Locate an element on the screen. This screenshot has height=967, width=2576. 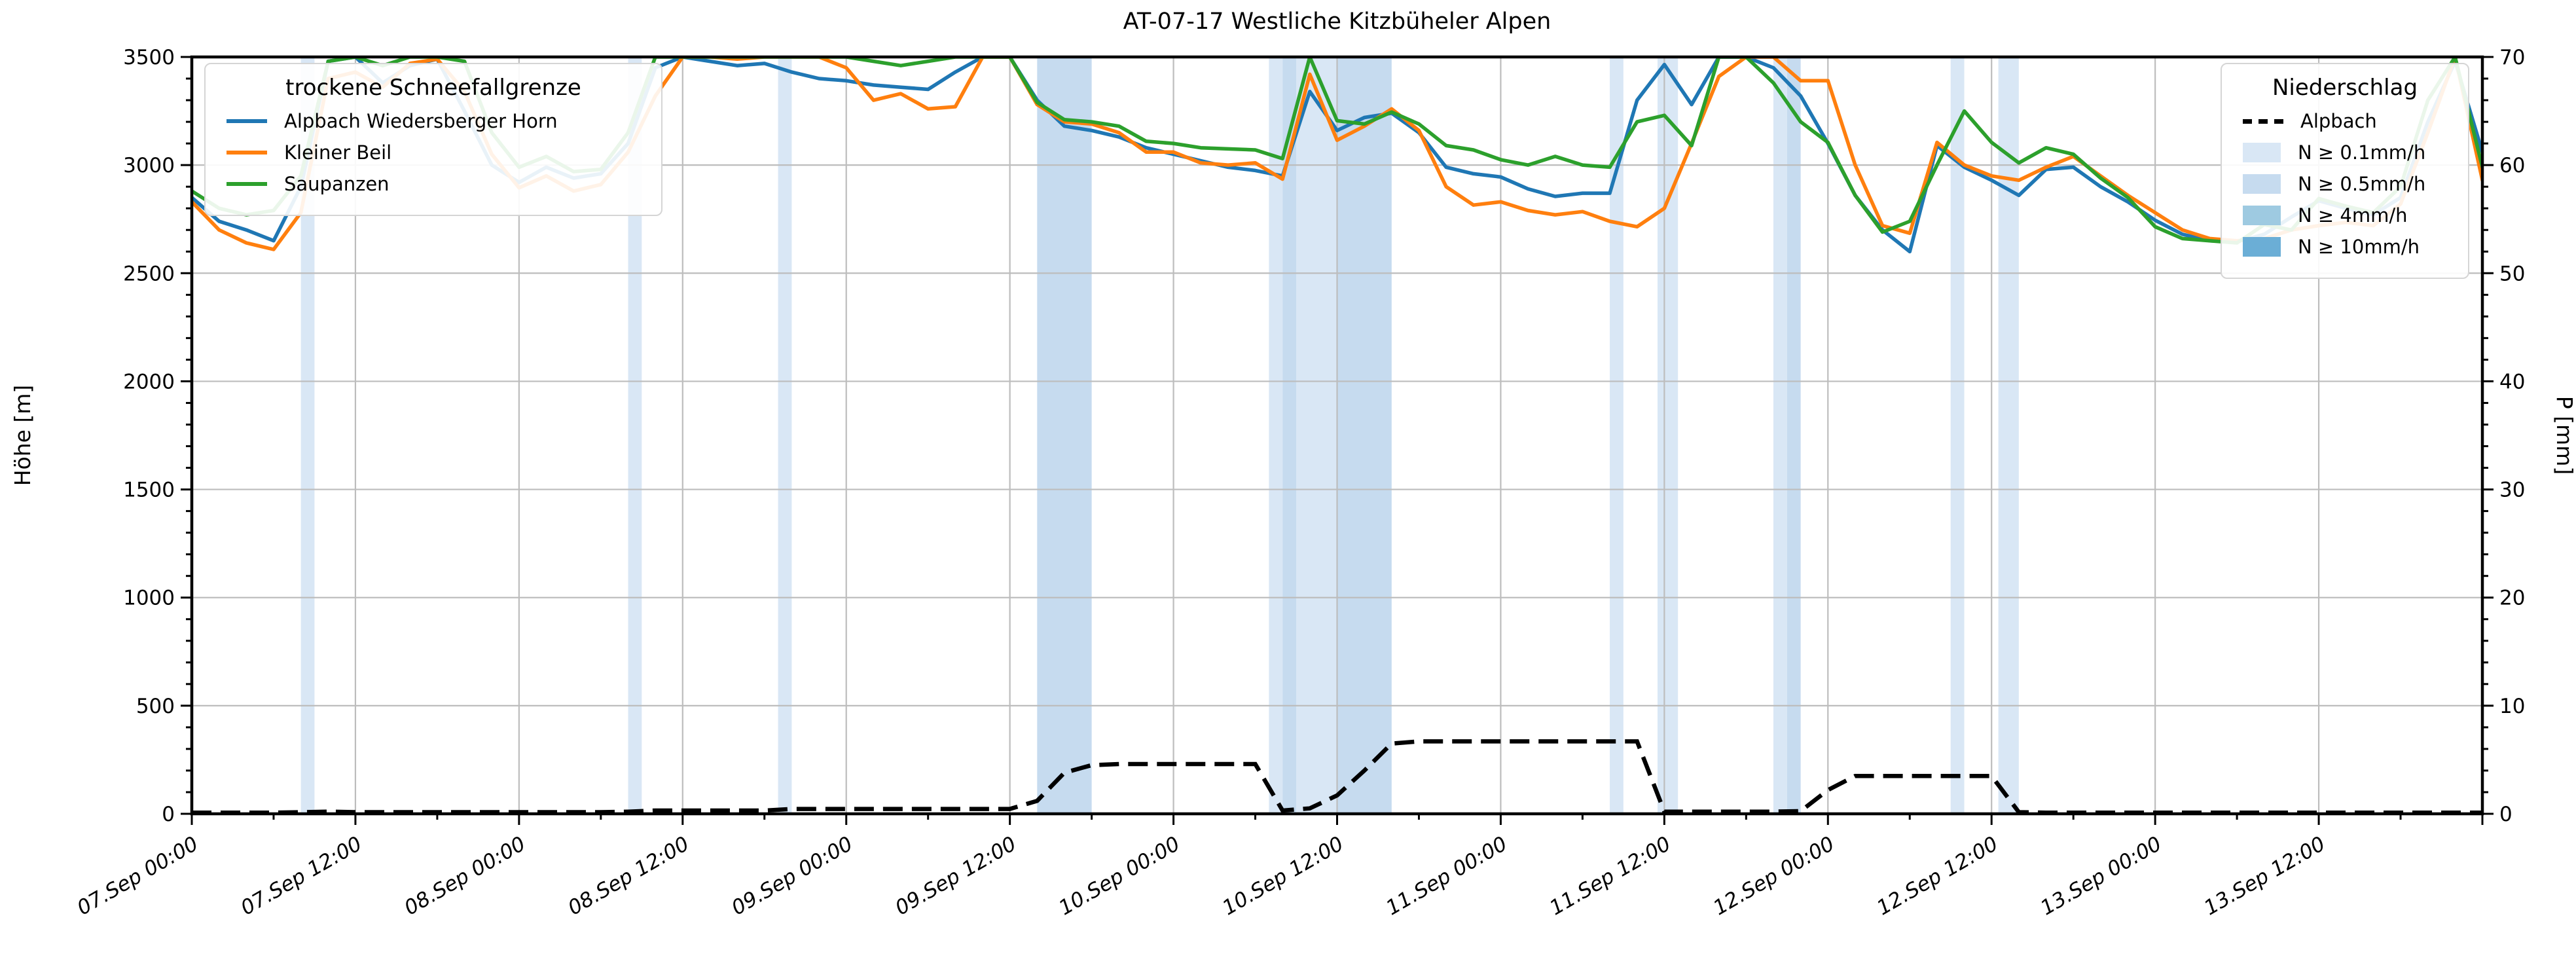
y-left-tick-label: 2500 is located at coordinates (149, 273).